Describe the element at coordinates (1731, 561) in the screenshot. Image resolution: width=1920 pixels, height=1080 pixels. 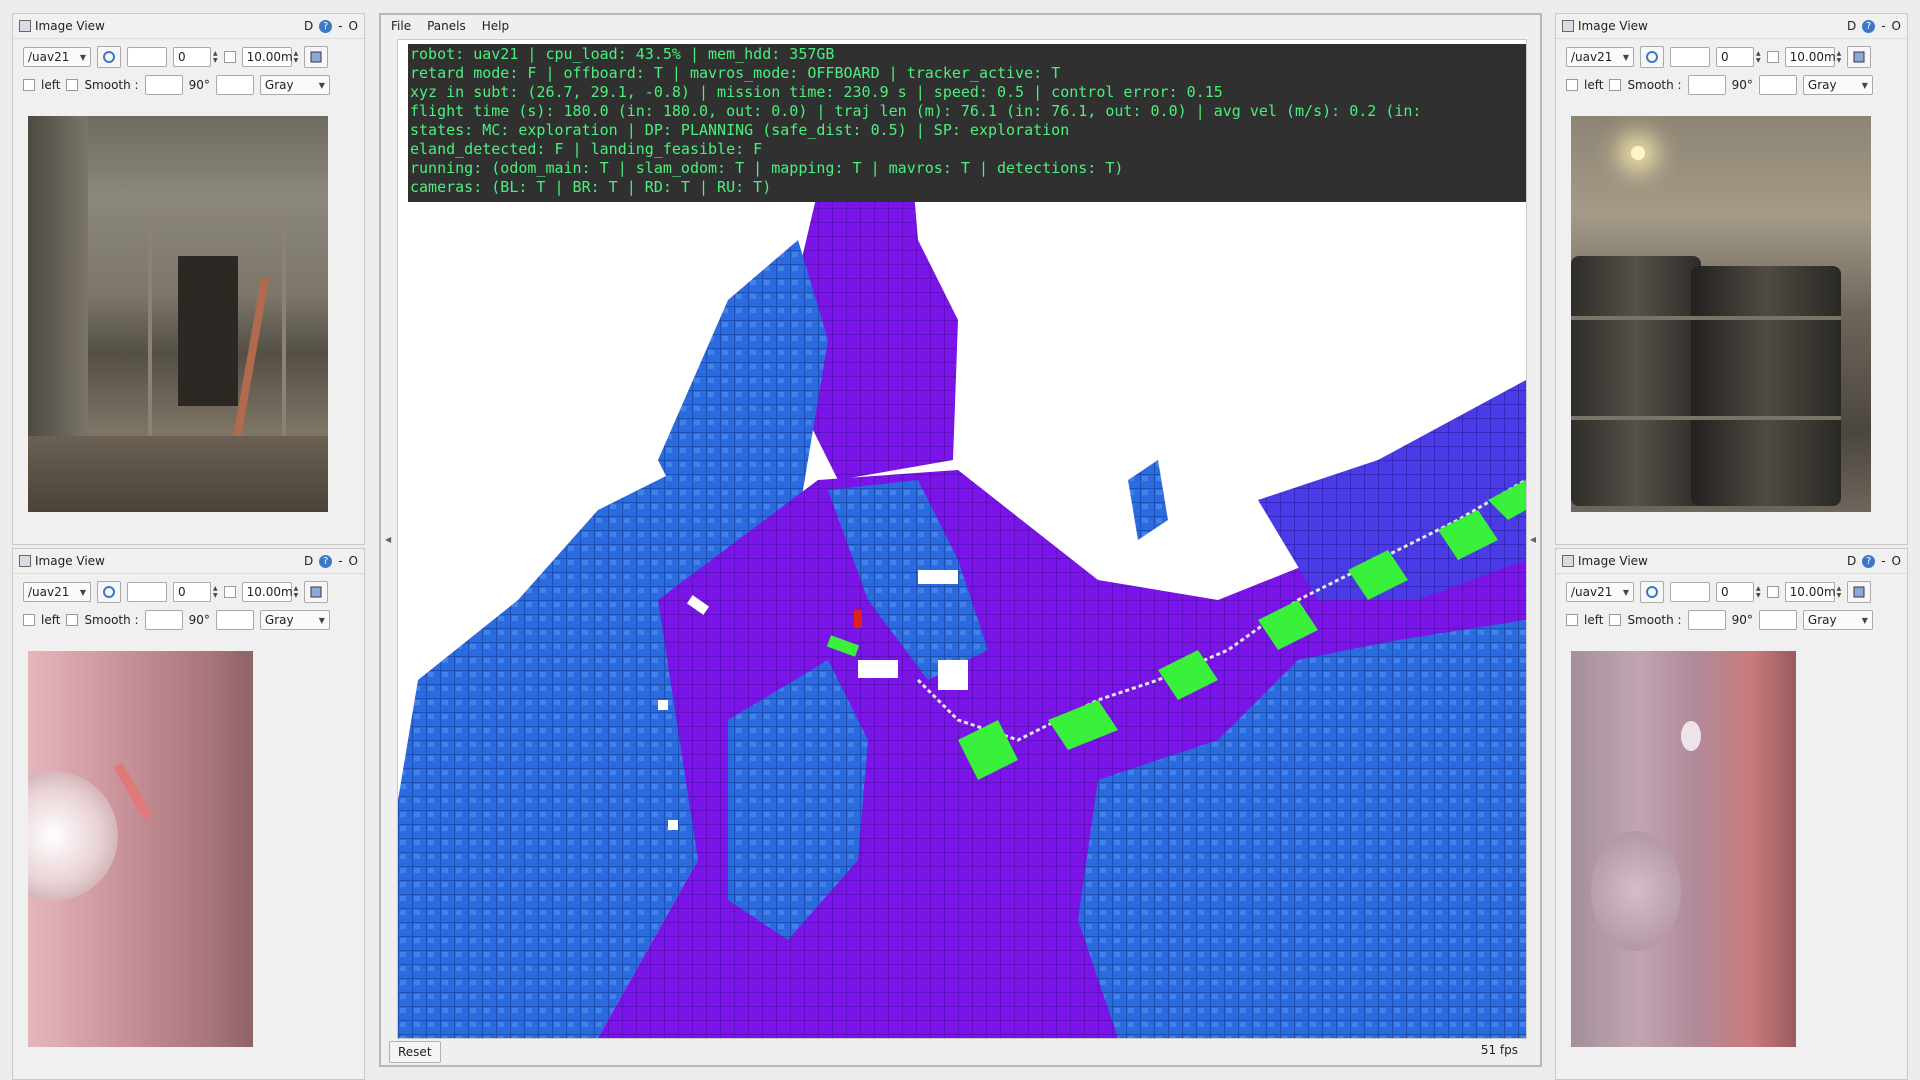
I see `panel-titlebar: Image View D ? - O` at that location.